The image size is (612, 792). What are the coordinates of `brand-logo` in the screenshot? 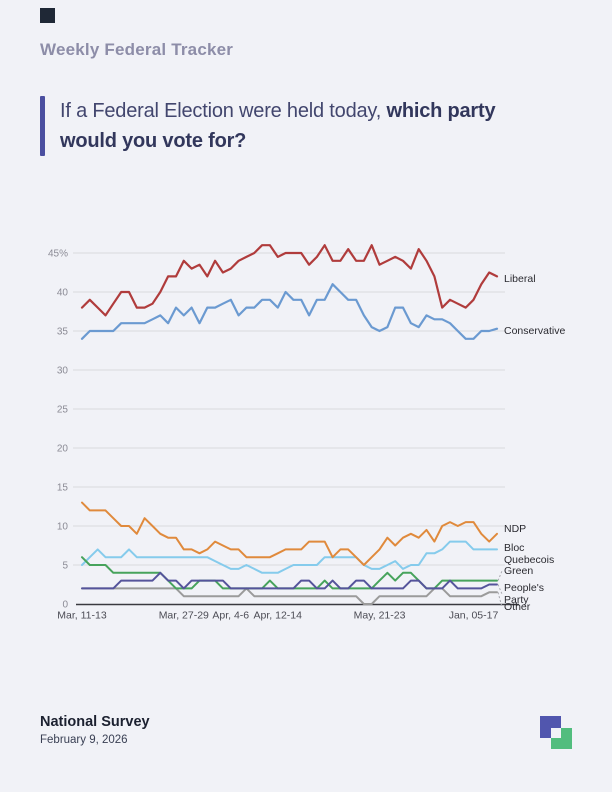 It's located at (557, 733).